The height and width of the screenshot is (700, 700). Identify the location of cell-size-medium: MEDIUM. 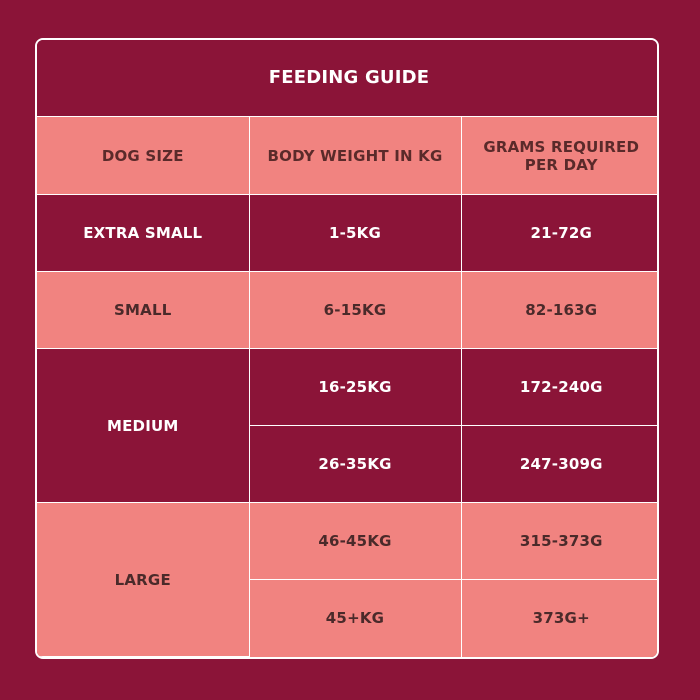
(143, 425).